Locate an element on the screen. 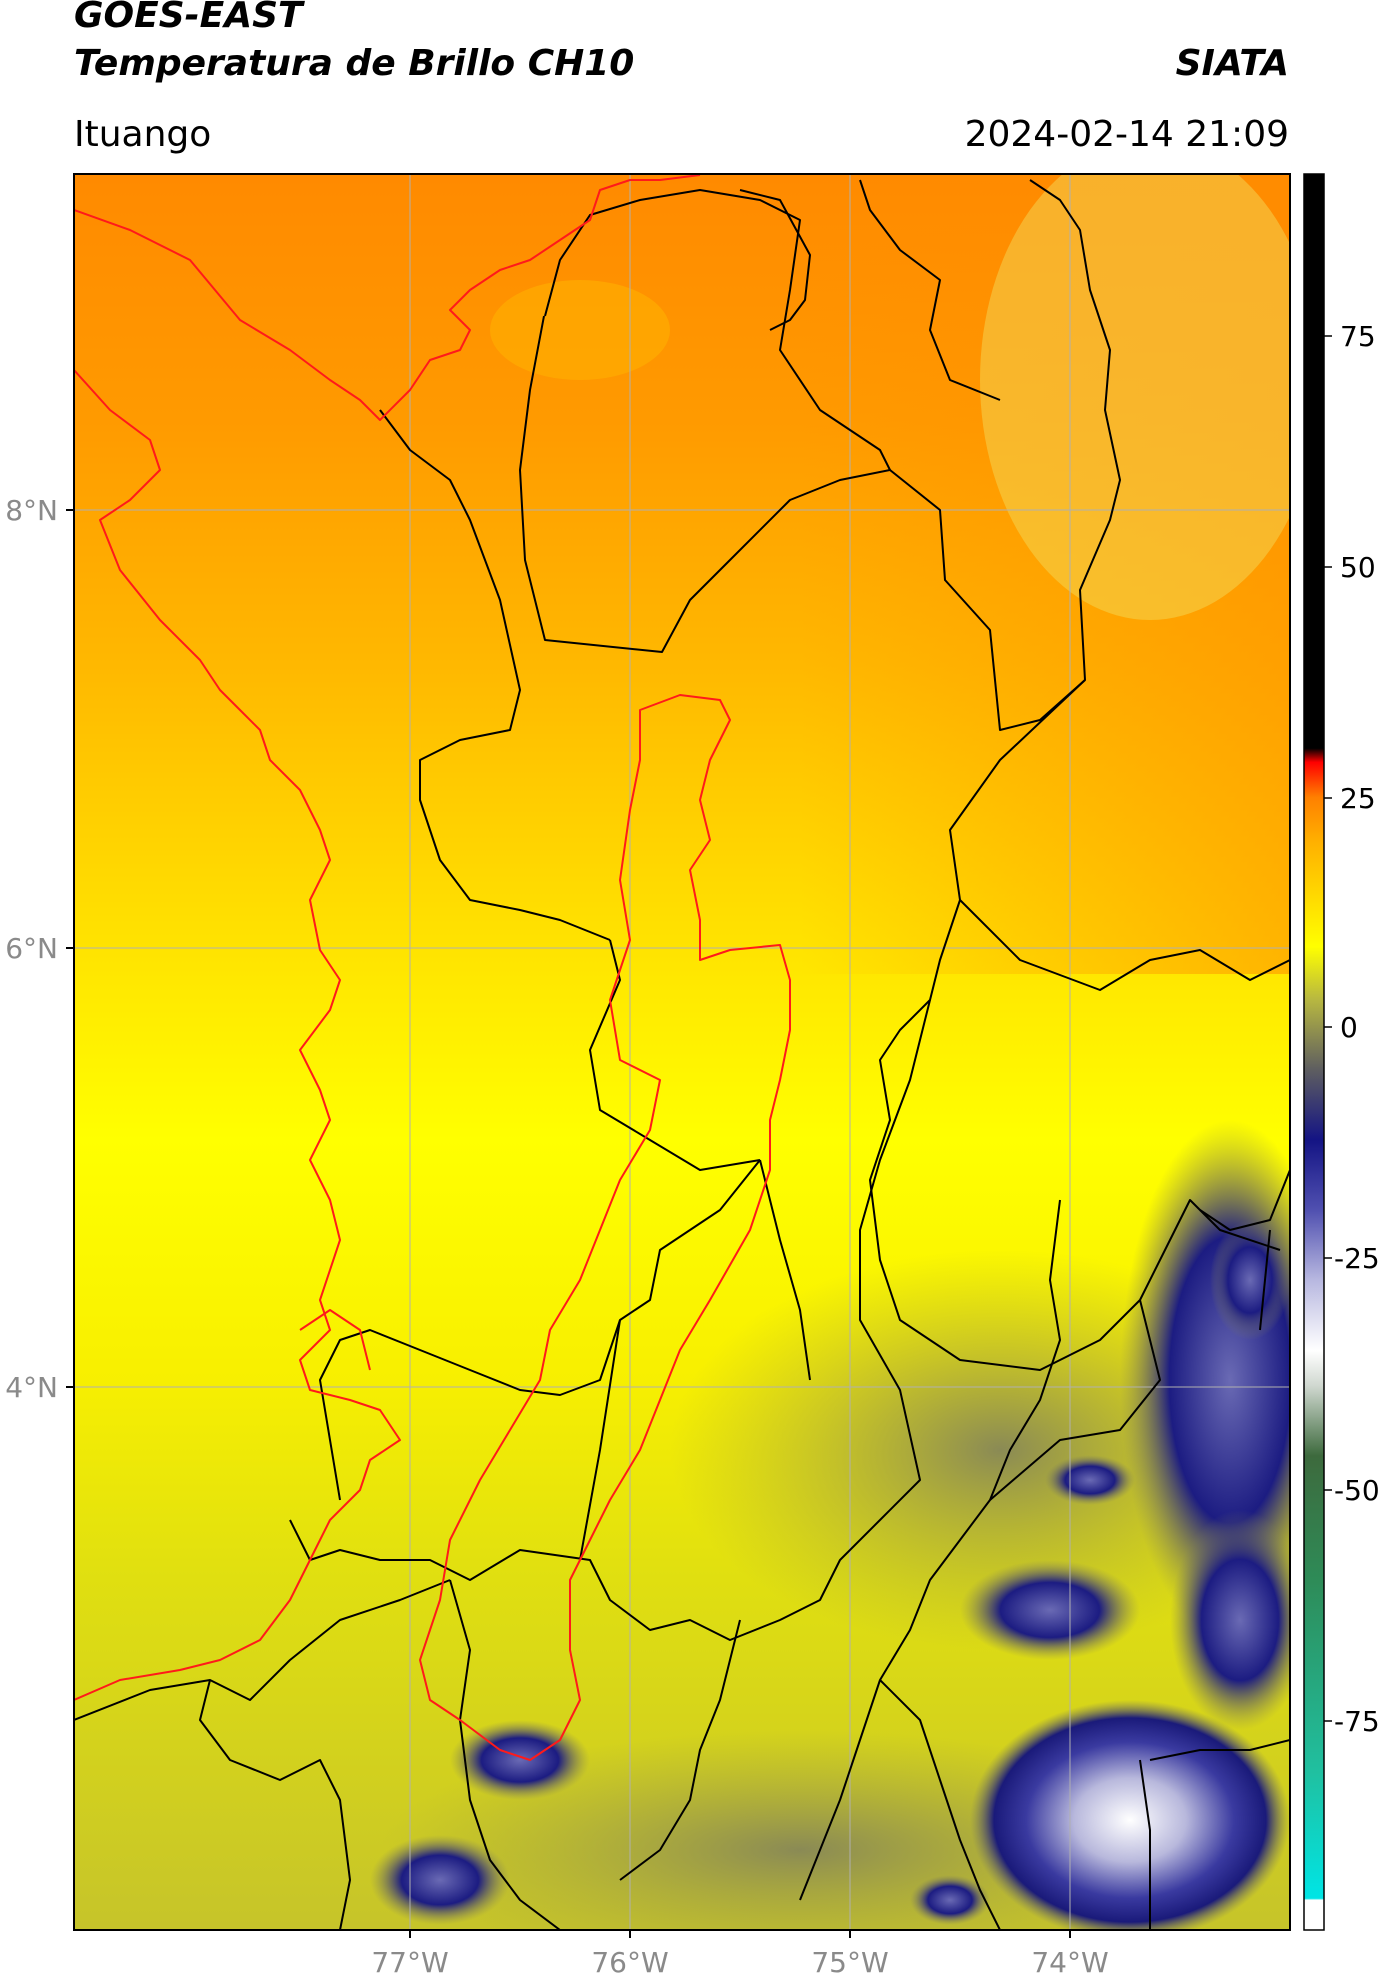 The width and height of the screenshot is (1384, 1981). lat-label-4n: 4°N is located at coordinates (31, 1387).